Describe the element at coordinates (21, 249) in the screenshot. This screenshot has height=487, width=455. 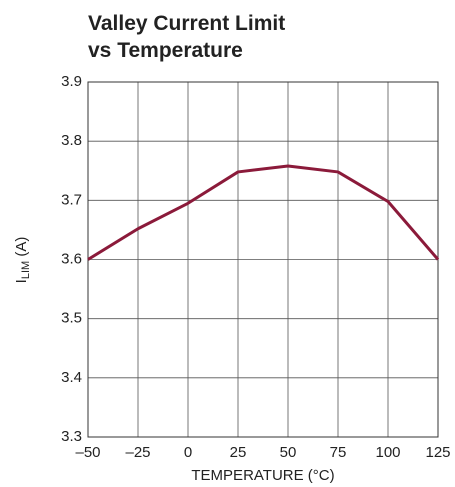
I see `y-axis-label-unit: (A)` at that location.